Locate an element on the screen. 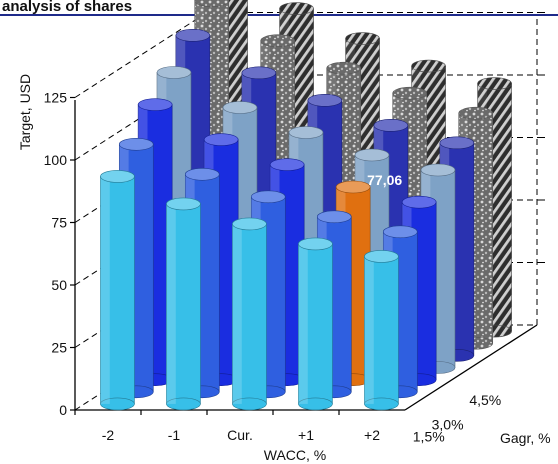 Image resolution: width=558 pixels, height=464 pixels. x-tick-label: Cur. is located at coordinates (240, 435).